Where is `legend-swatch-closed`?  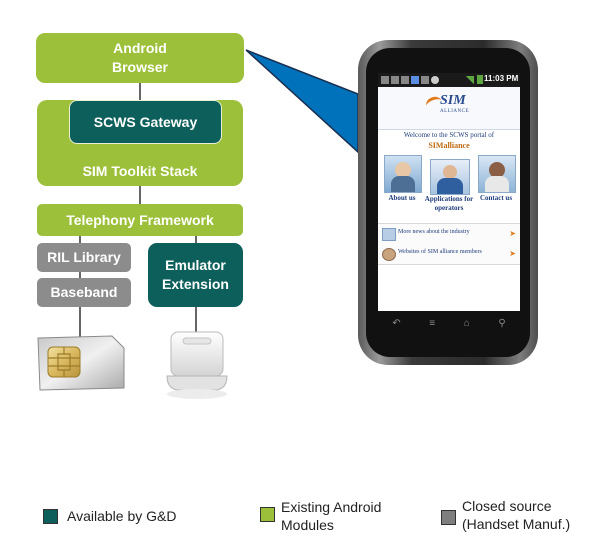 legend-swatch-closed is located at coordinates (448, 517).